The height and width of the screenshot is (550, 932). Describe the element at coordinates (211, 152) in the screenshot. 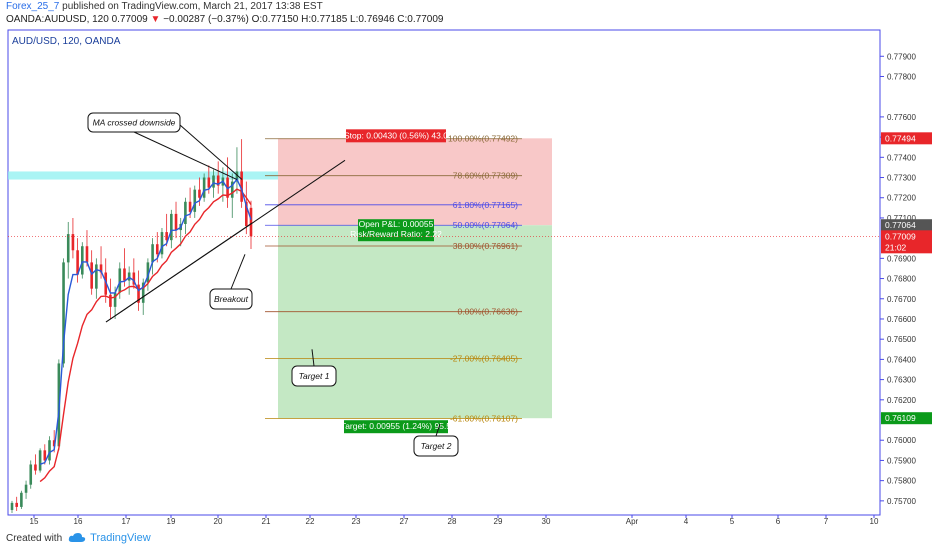

I see `ma-crossed-pointer2` at that location.